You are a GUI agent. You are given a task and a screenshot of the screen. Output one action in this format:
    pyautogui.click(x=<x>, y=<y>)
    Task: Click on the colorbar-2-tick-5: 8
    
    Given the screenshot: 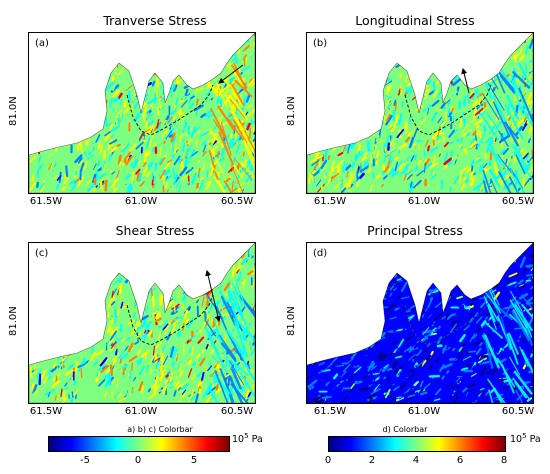 What is the action you would take?
    pyautogui.click(x=504, y=460)
    